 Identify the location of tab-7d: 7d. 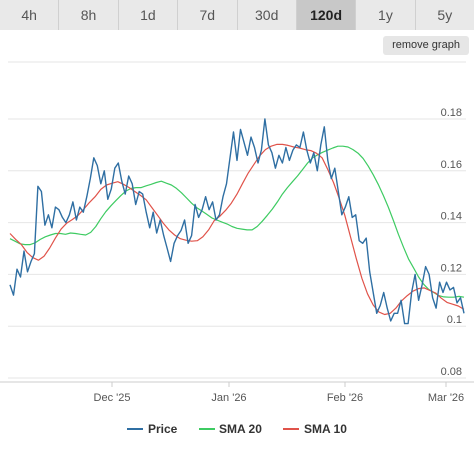
(208, 15).